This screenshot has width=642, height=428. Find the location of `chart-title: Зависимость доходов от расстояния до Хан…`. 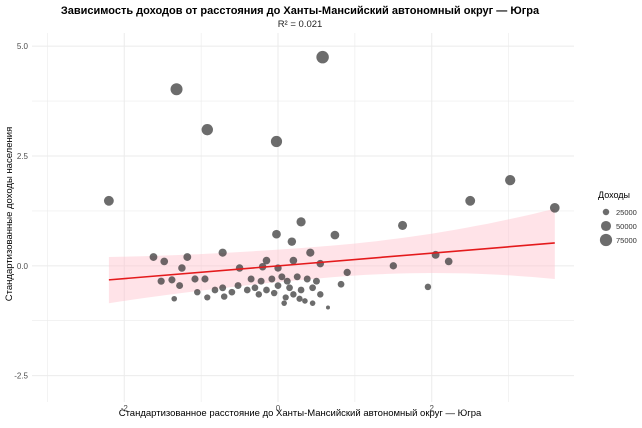

chart-title: Зависимость доходов от расстояния до Хан… is located at coordinates (300, 11).